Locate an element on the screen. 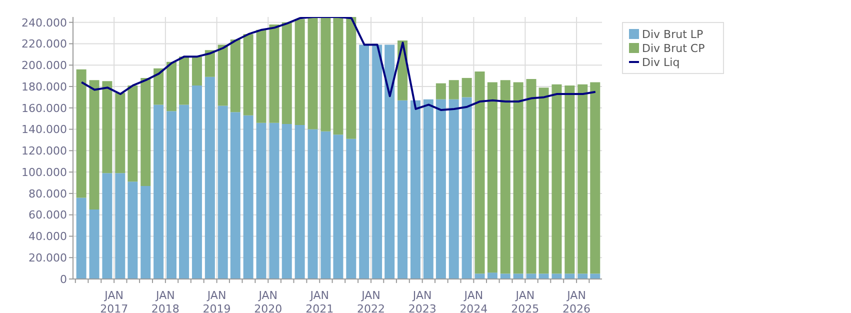 This screenshot has width=851, height=313. y-tick-label: 60.000 is located at coordinates (47, 215).